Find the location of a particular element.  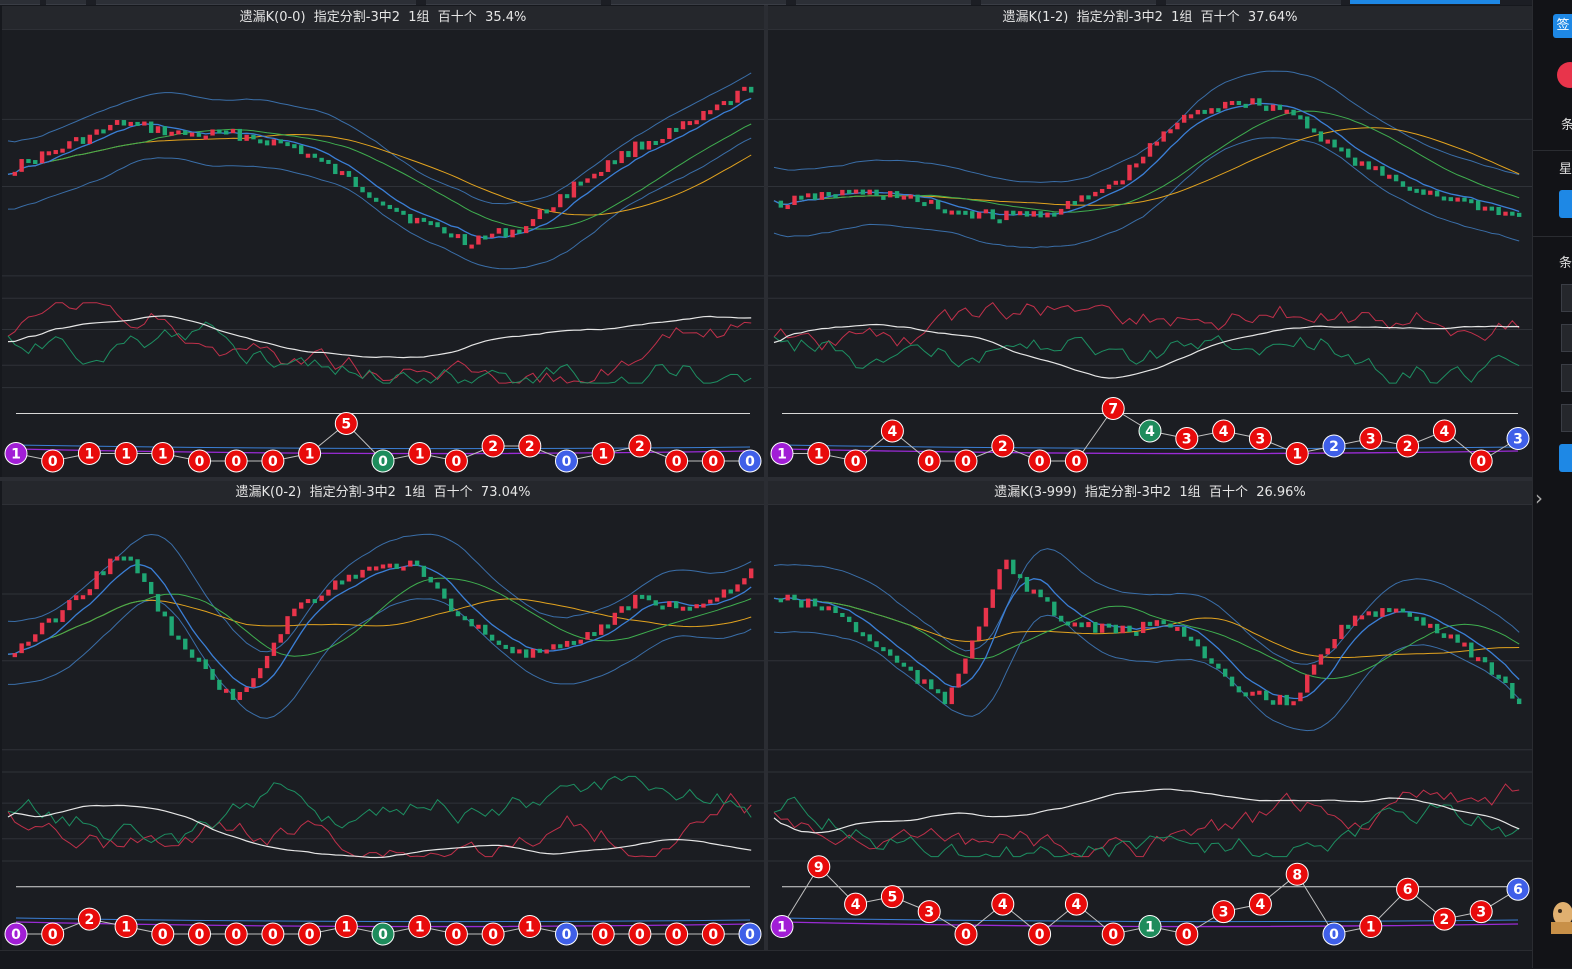

red-circle-indicator is located at coordinates (1564, 75).